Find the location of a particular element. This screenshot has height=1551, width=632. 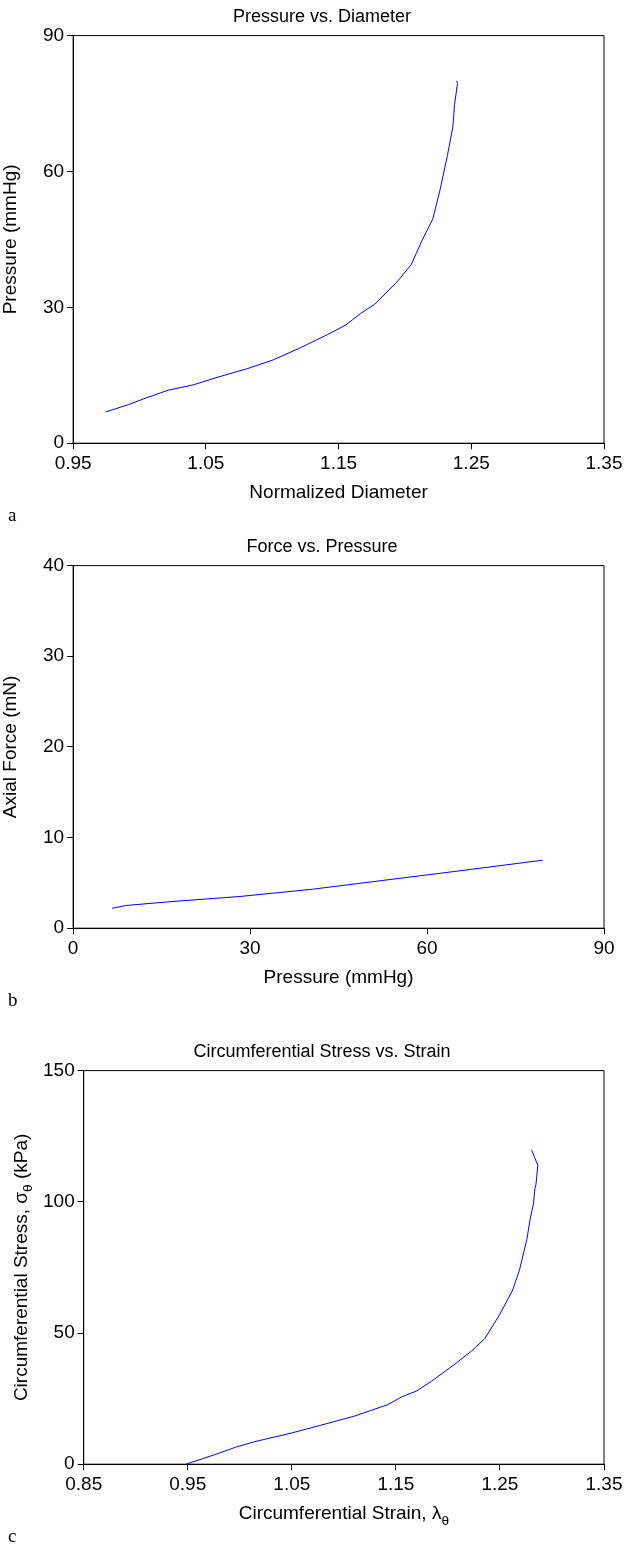

text: b is located at coordinates (13, 1000).